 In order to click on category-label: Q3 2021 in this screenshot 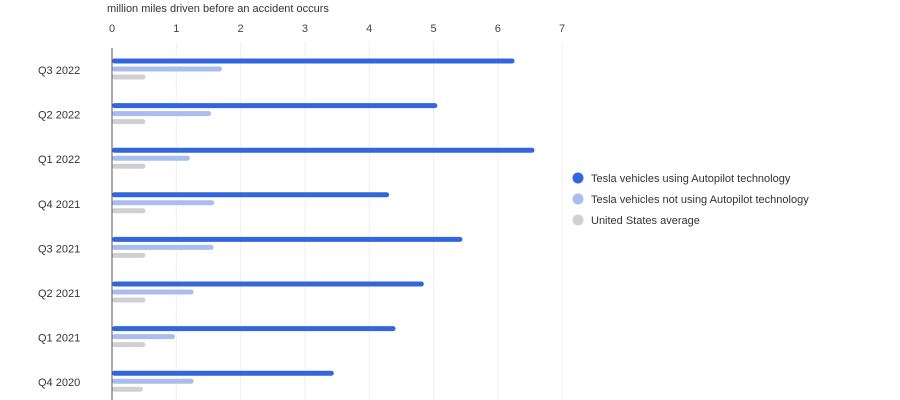, I will do `click(59, 249)`.